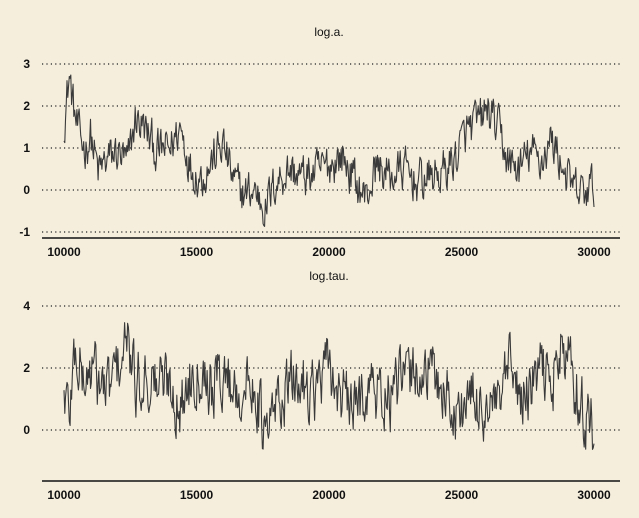  What do you see at coordinates (24, 232) in the screenshot?
I see `y-tick-label: -1` at bounding box center [24, 232].